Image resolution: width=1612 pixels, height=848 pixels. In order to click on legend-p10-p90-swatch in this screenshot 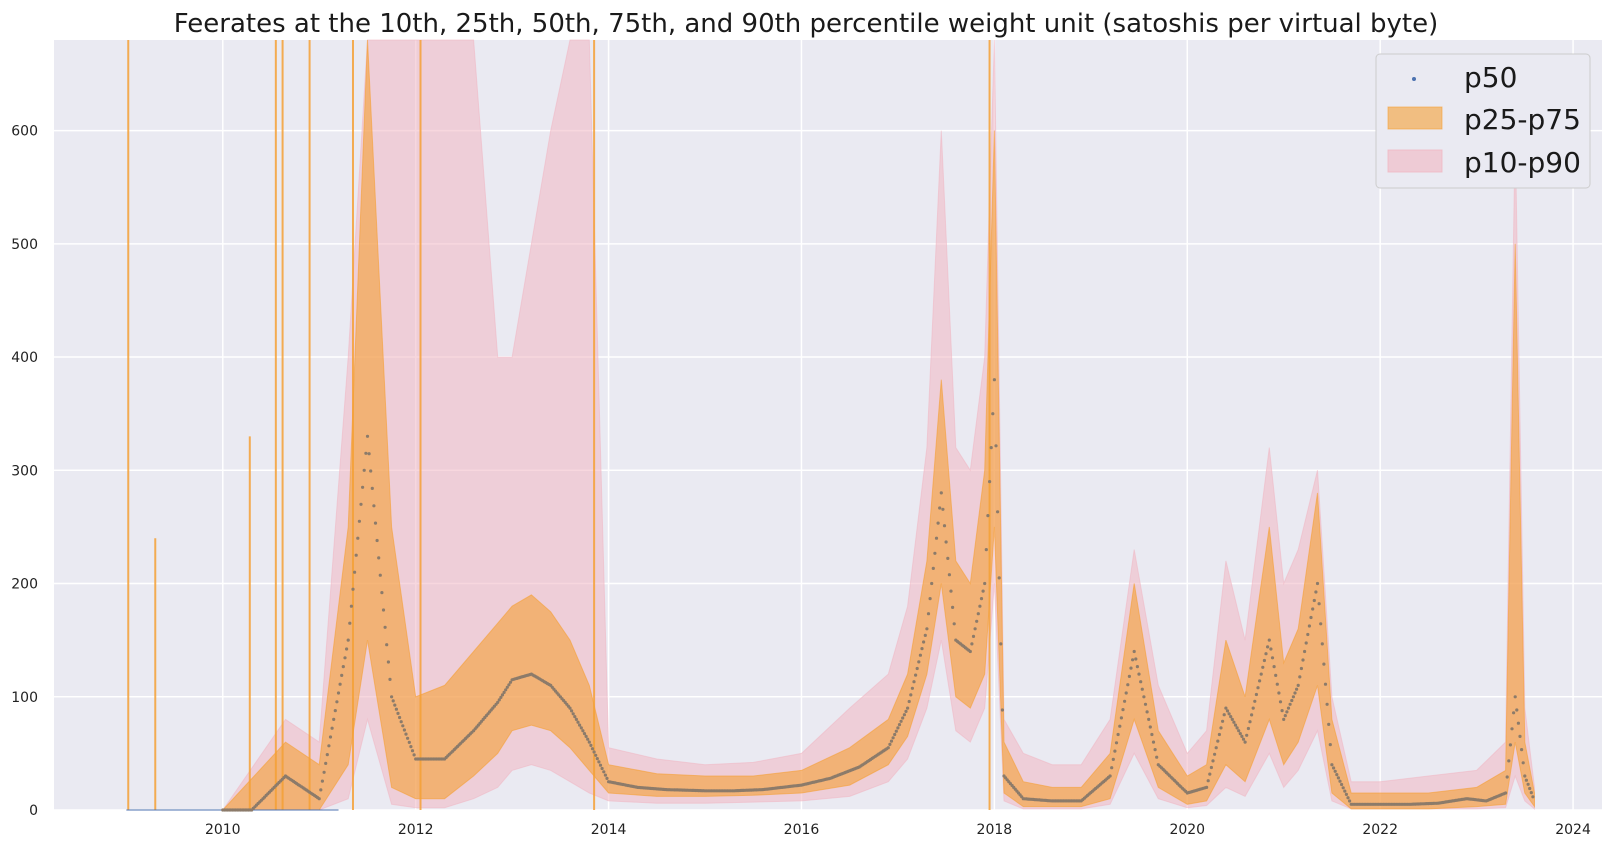, I will do `click(1415, 161)`.